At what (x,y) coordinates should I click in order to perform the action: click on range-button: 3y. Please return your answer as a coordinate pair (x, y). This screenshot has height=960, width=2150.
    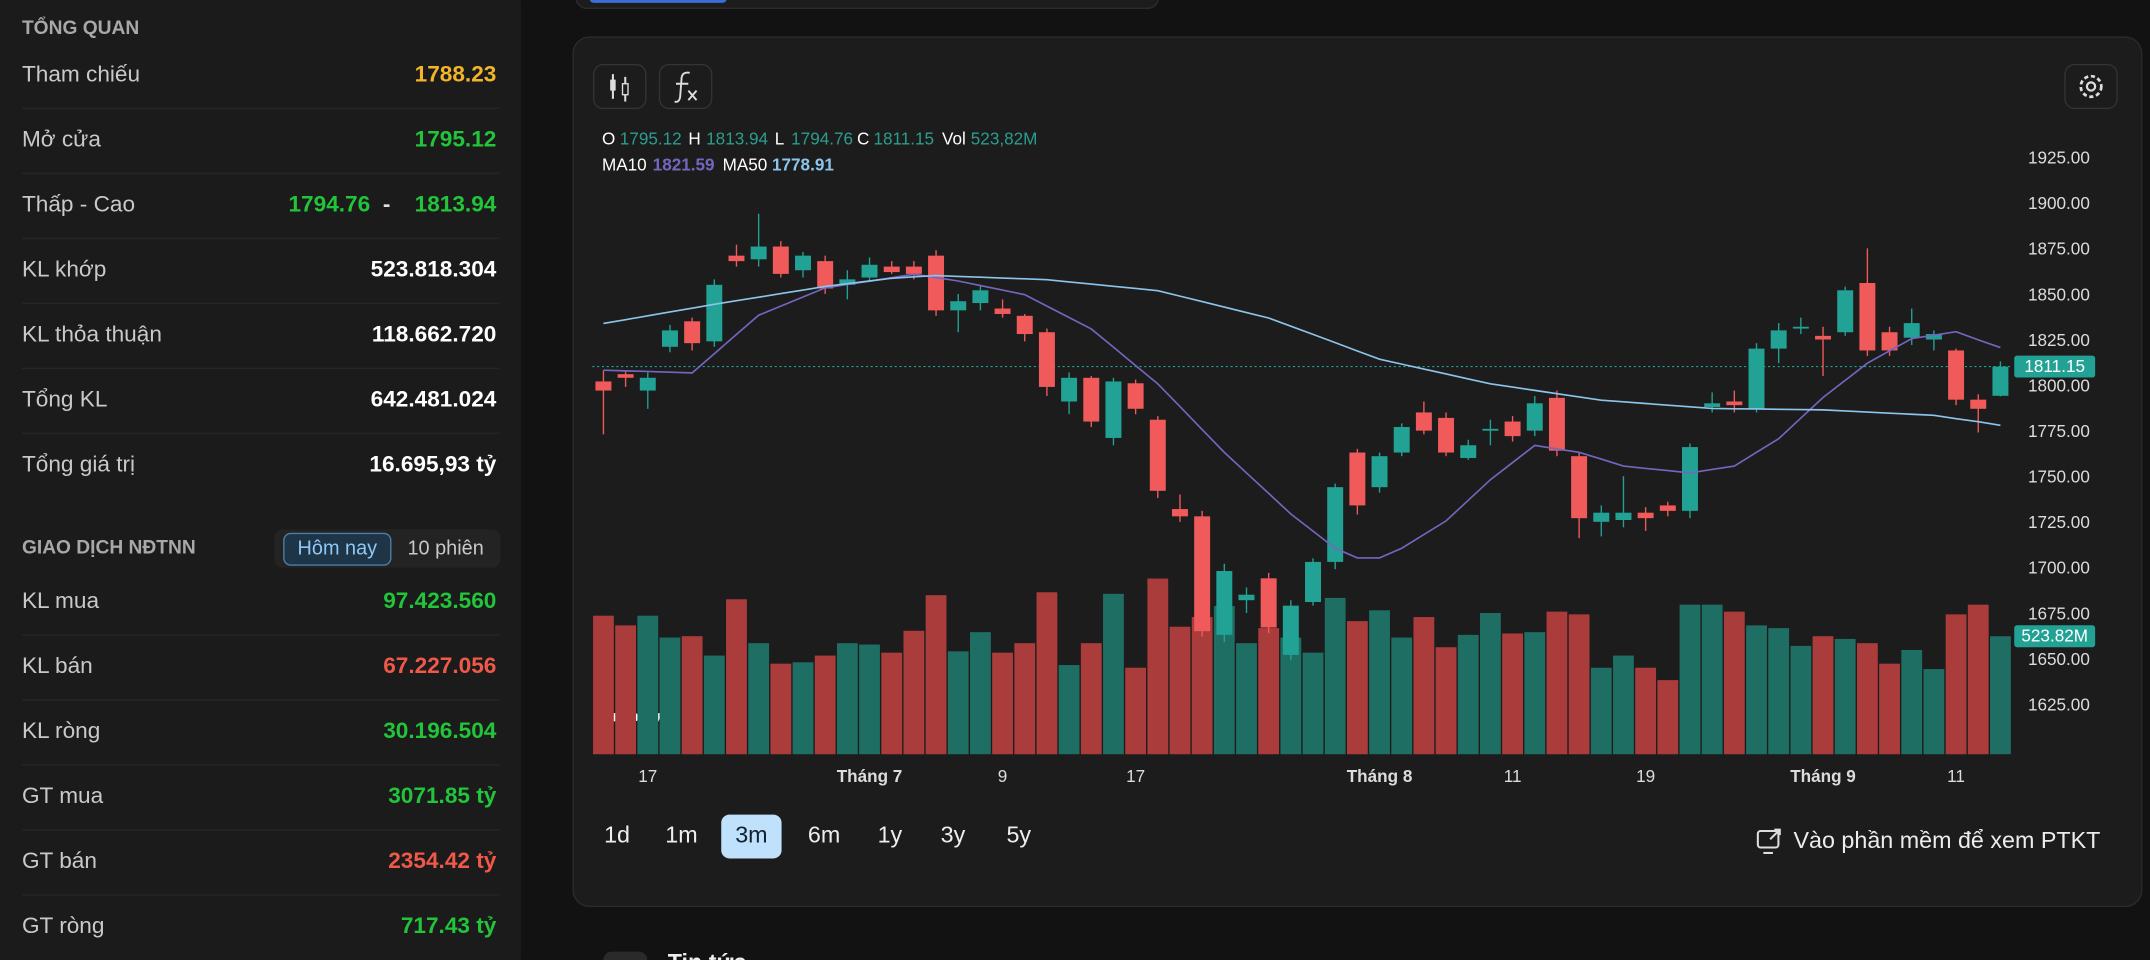
    Looking at the image, I should click on (953, 835).